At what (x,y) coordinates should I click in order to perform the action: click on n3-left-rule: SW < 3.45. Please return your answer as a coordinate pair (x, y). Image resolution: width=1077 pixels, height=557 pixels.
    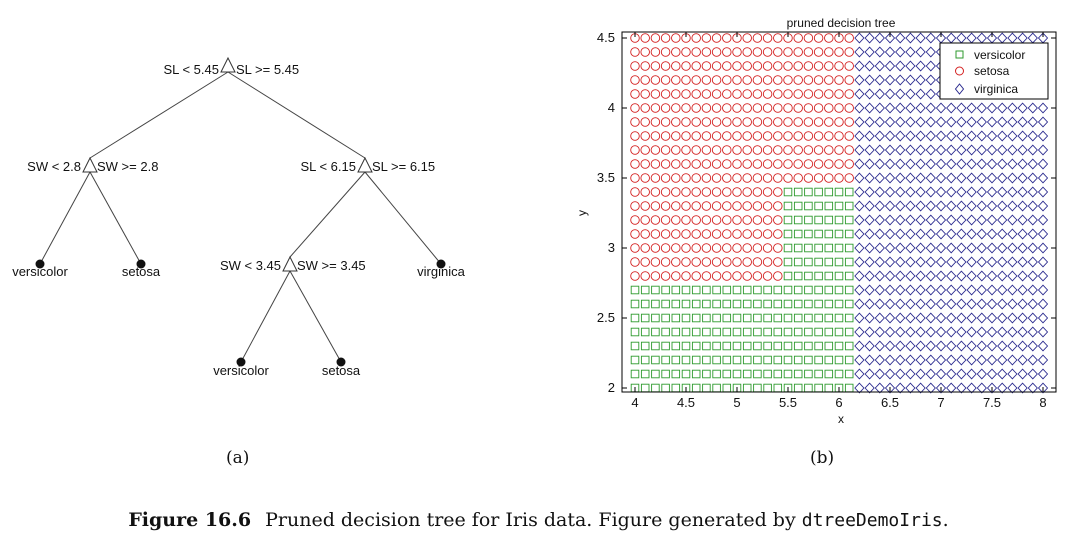
    Looking at the image, I should click on (250, 265).